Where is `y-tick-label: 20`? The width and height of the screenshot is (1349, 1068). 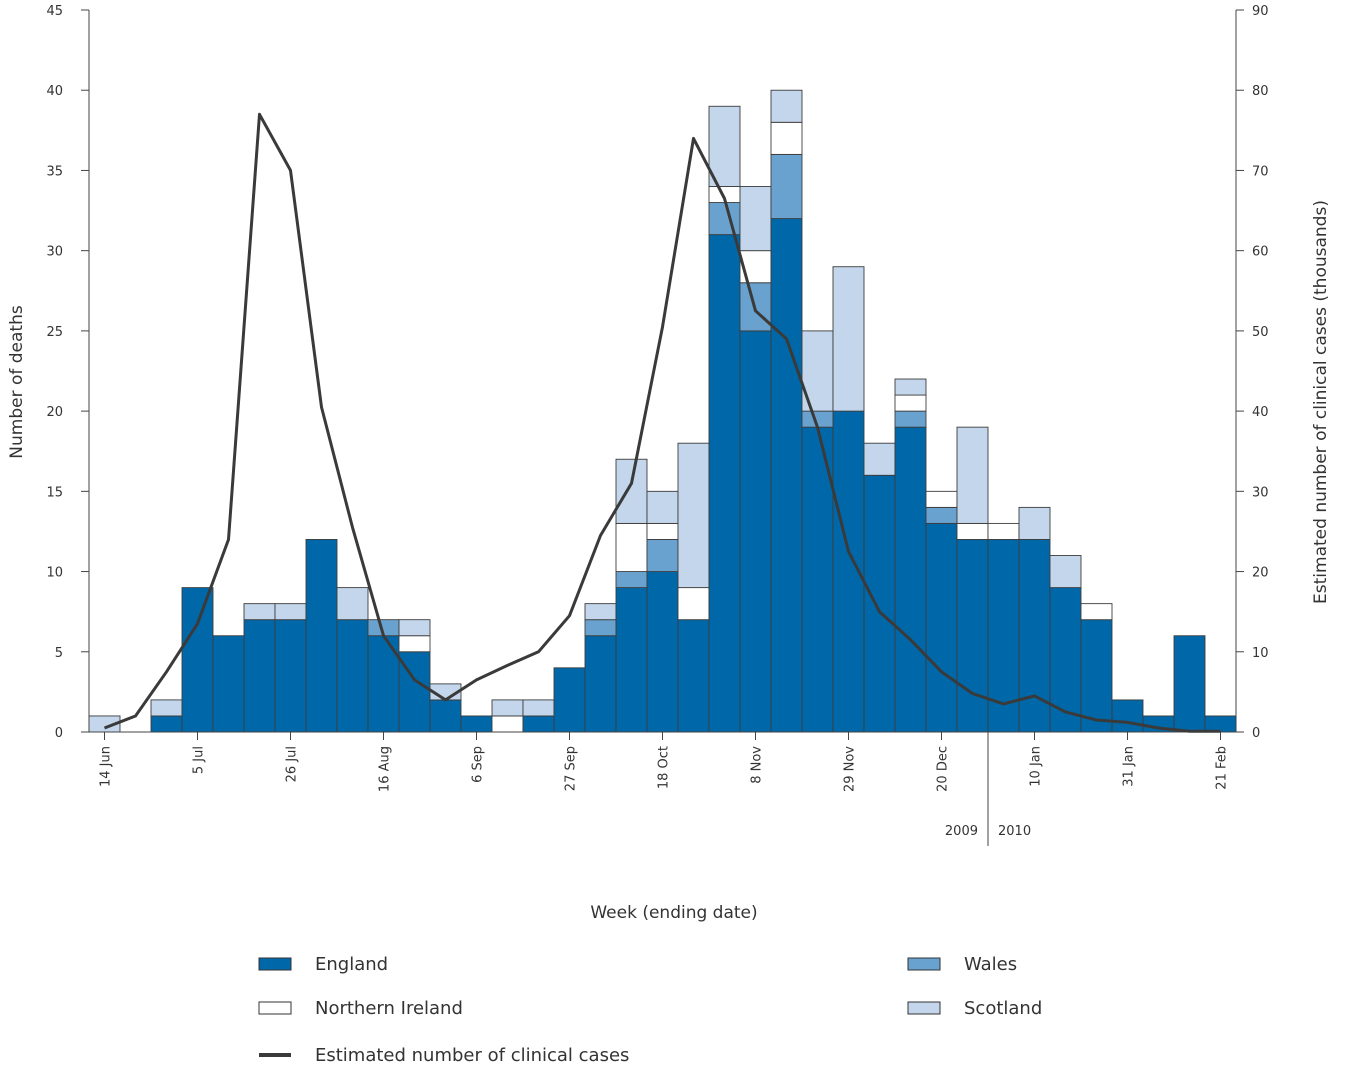
y-tick-label: 20 is located at coordinates (54, 412).